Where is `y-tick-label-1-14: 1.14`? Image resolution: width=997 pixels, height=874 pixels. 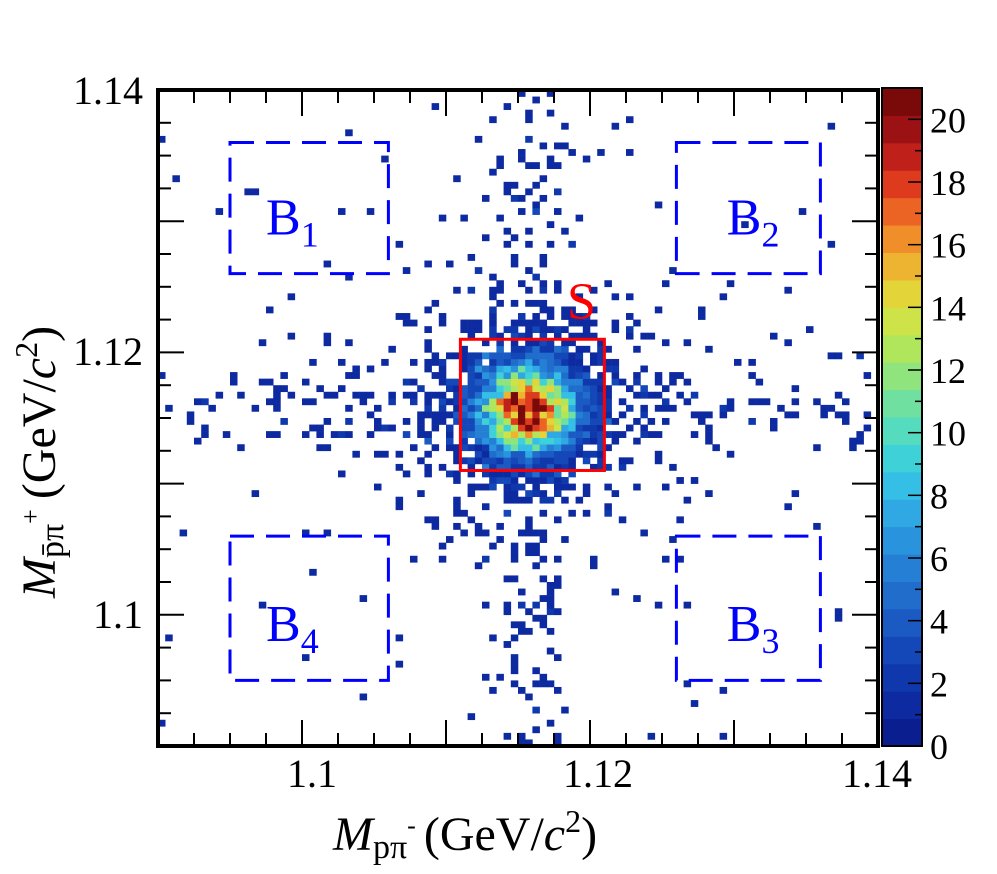
y-tick-label-1-14: 1.14 is located at coordinates (108, 90).